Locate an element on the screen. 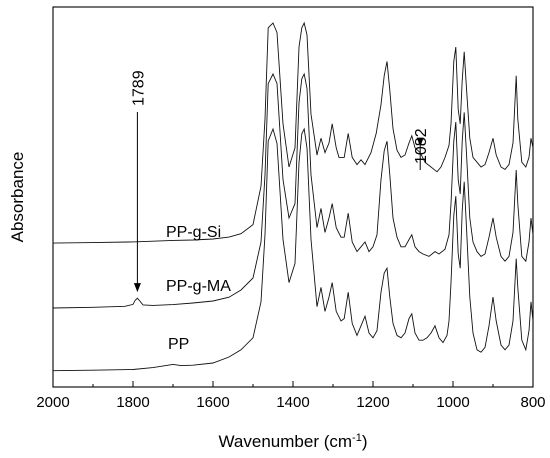  x-axis-title-main: Wavenumber (cm is located at coordinates (286, 441).